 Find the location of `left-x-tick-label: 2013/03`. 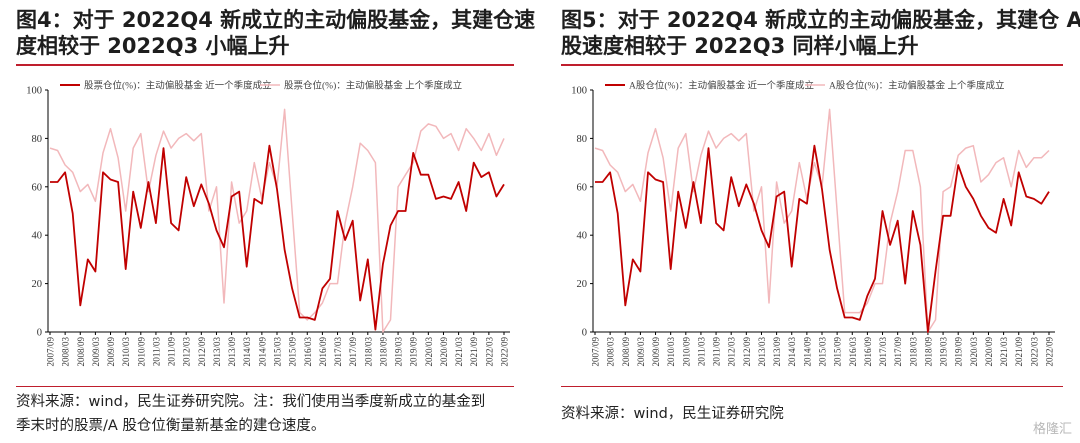

left-x-tick-label: 2013/03 is located at coordinates (217, 352).